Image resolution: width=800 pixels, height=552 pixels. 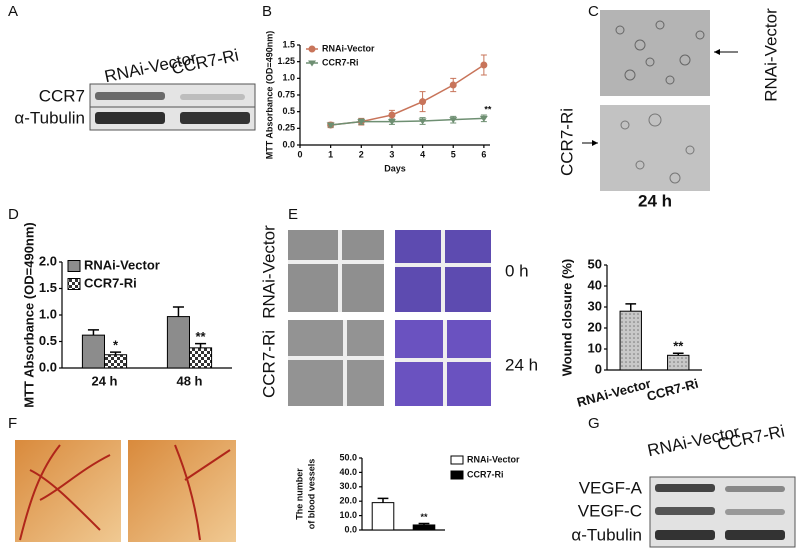 I want to click on significance-label: *, so click(x=116, y=345).